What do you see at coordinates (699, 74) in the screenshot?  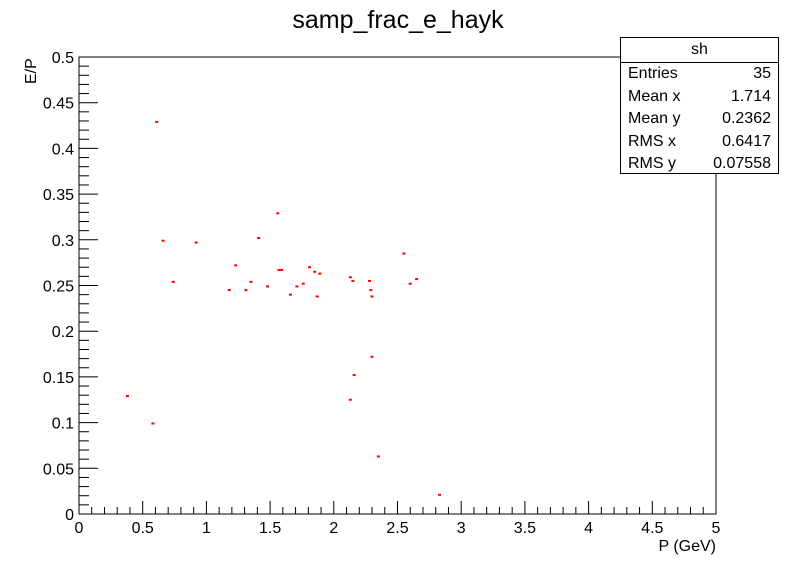 I see `stats-row-entries: Entries 35` at bounding box center [699, 74].